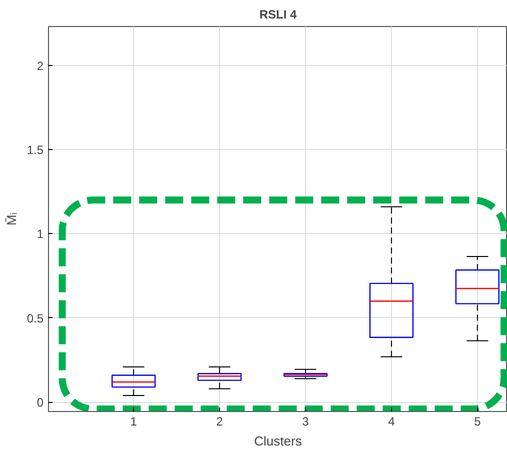 This screenshot has width=507, height=451. Describe the element at coordinates (278, 441) in the screenshot. I see `x-axis-title: Clusters` at that location.